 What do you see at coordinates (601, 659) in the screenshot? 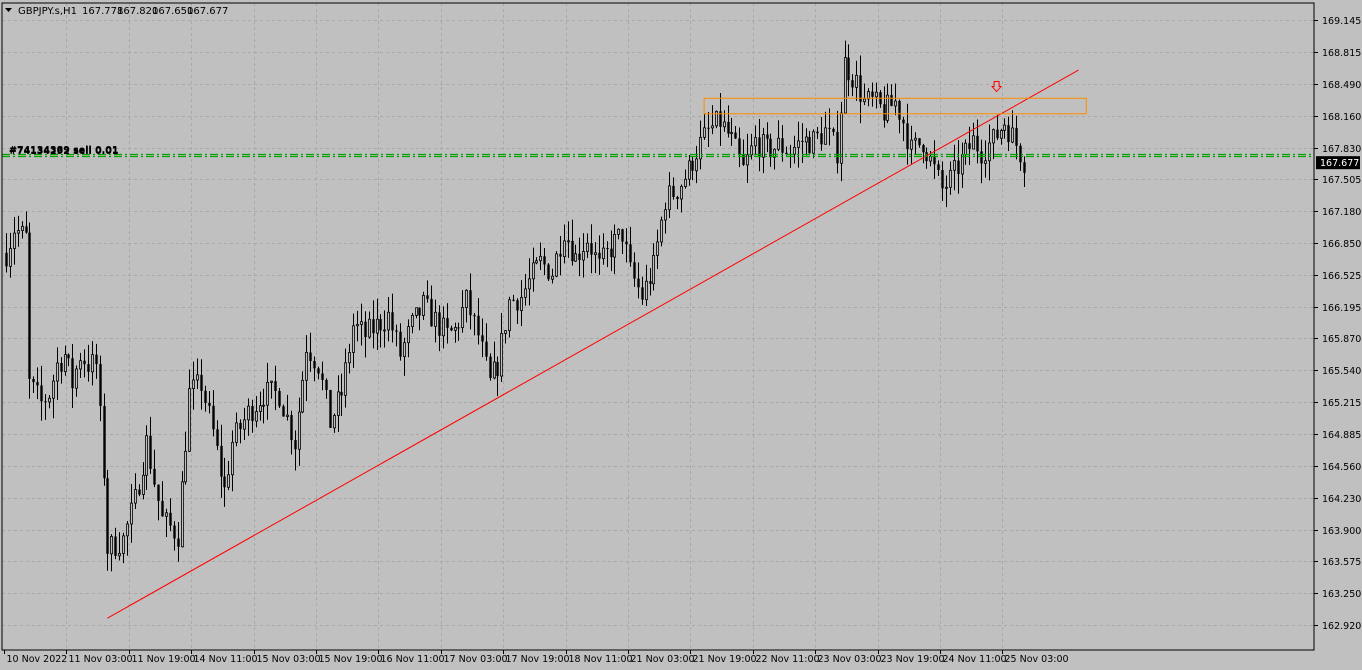
I see `x-tick-label: 18 Nov 11:00` at bounding box center [601, 659].